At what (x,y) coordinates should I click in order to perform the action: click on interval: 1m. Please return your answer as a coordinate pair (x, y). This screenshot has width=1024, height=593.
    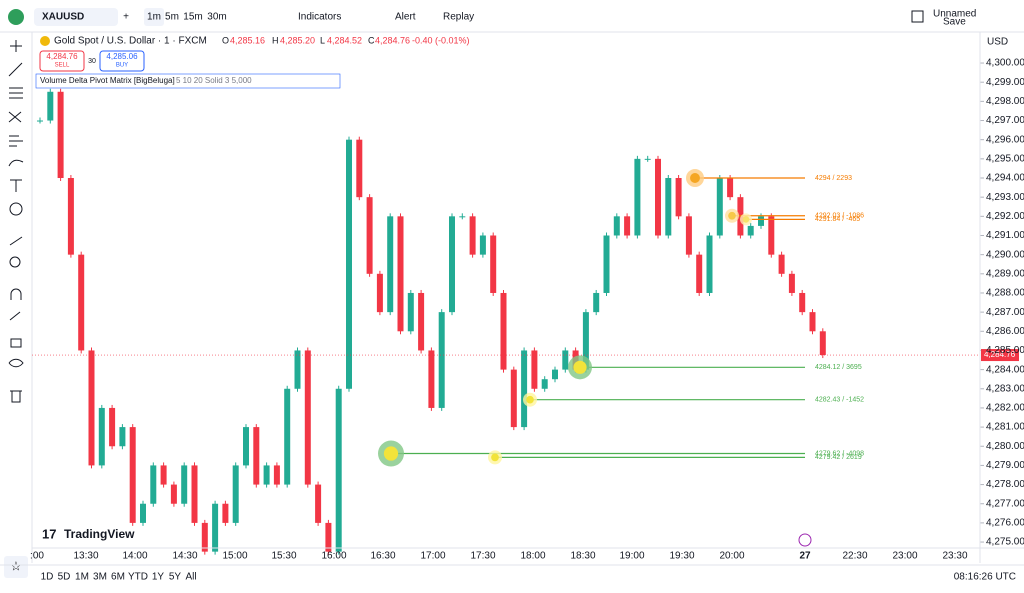
    Looking at the image, I should click on (154, 17).